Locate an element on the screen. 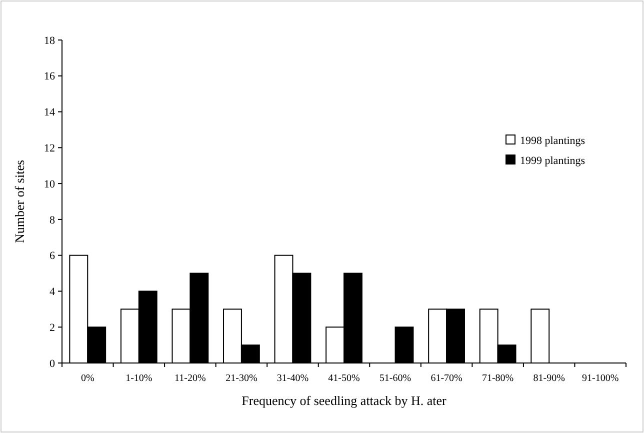 The width and height of the screenshot is (644, 433). y-tick-label: 2 is located at coordinates (52, 328).